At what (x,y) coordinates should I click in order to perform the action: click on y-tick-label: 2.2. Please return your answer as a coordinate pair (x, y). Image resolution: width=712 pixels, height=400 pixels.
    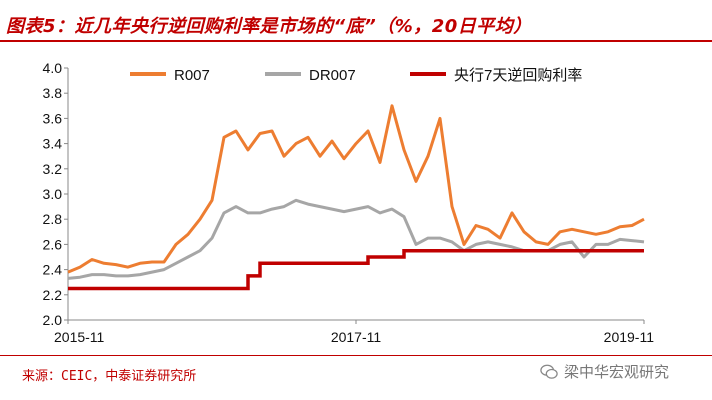
    Looking at the image, I should click on (53, 295).